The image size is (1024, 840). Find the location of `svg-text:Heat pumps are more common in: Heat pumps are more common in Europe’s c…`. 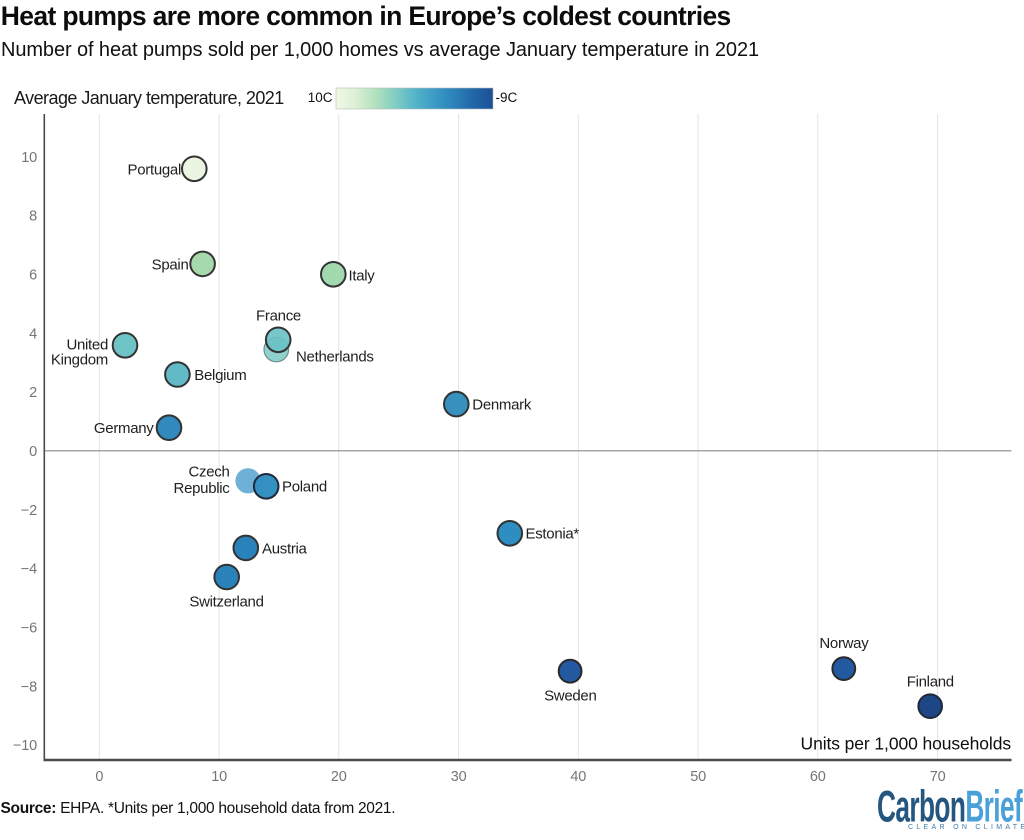

svg-text:Heat pumps are more common in: Heat pumps are more common in Europe’s c… is located at coordinates (366, 16).